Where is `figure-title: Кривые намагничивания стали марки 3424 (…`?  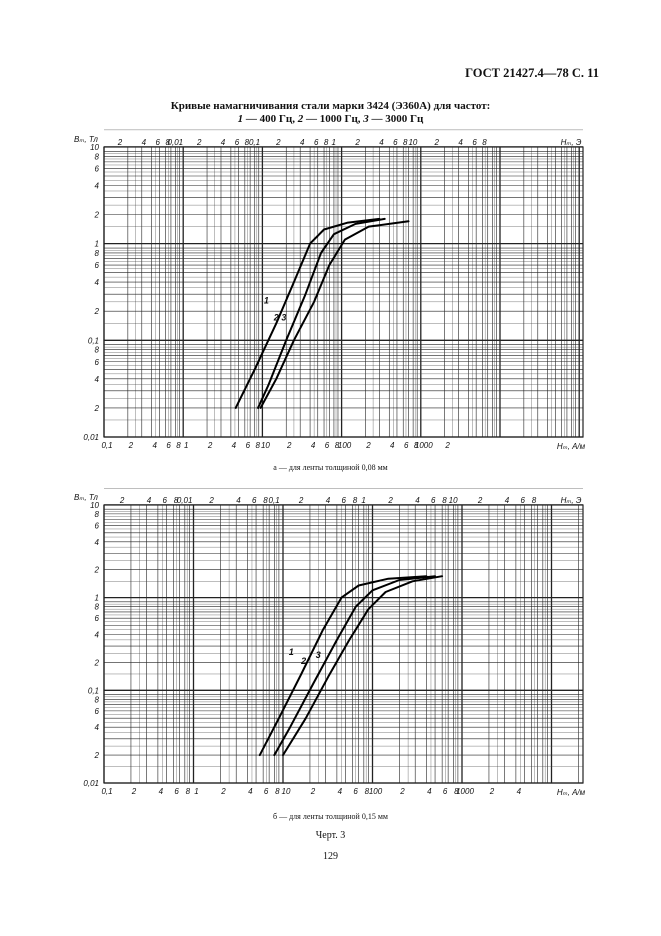 figure-title: Кривые намагничивания стали марки 3424 (… is located at coordinates (330, 106).